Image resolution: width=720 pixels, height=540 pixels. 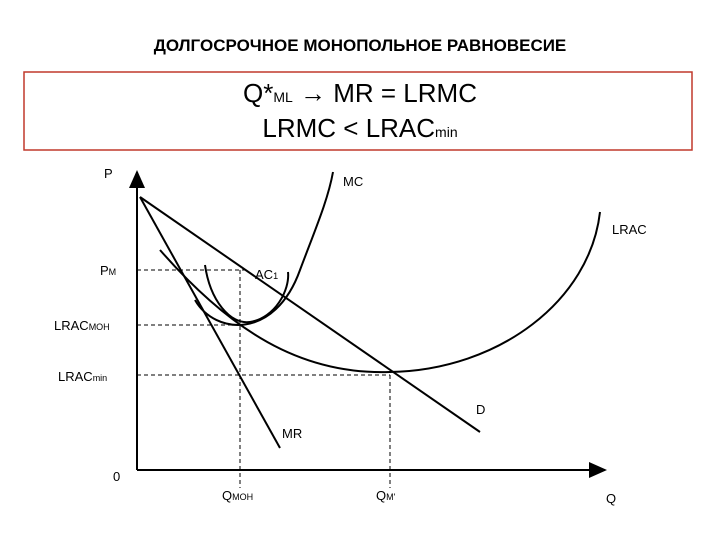 I want to click on text-part: M, so click(x=113, y=272).